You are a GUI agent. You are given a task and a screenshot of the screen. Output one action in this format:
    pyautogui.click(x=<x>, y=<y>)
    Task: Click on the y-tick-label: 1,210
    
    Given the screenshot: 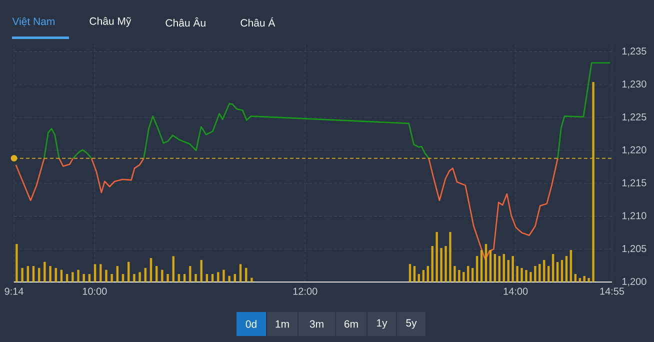 What is the action you would take?
    pyautogui.click(x=634, y=216)
    